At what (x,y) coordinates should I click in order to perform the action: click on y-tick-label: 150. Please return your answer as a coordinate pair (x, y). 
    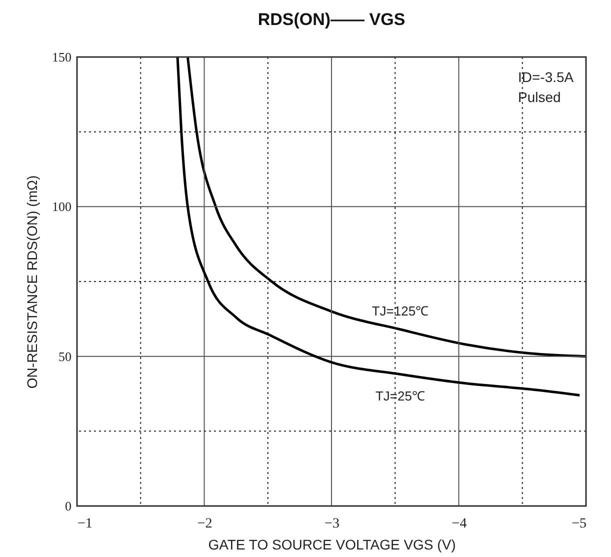
    Looking at the image, I should click on (62, 57).